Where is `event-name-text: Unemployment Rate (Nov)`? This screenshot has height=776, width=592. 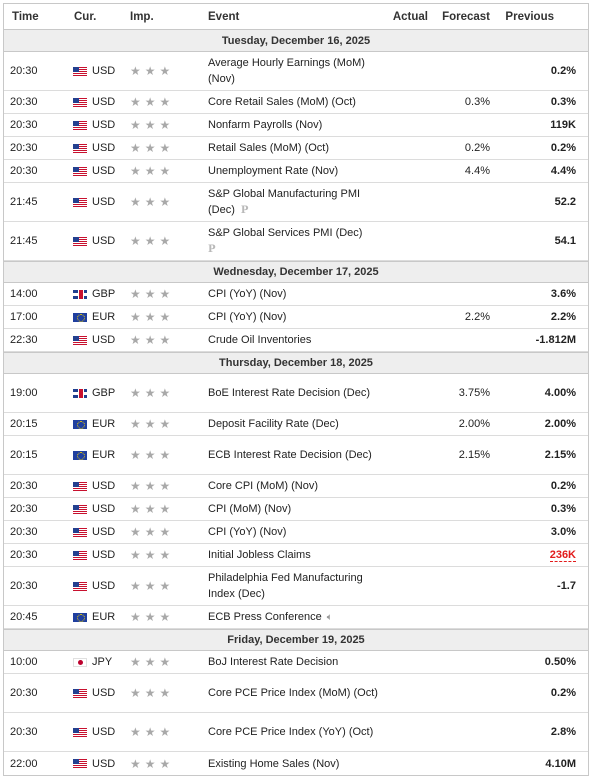 event-name-text: Unemployment Rate (Nov) is located at coordinates (273, 171).